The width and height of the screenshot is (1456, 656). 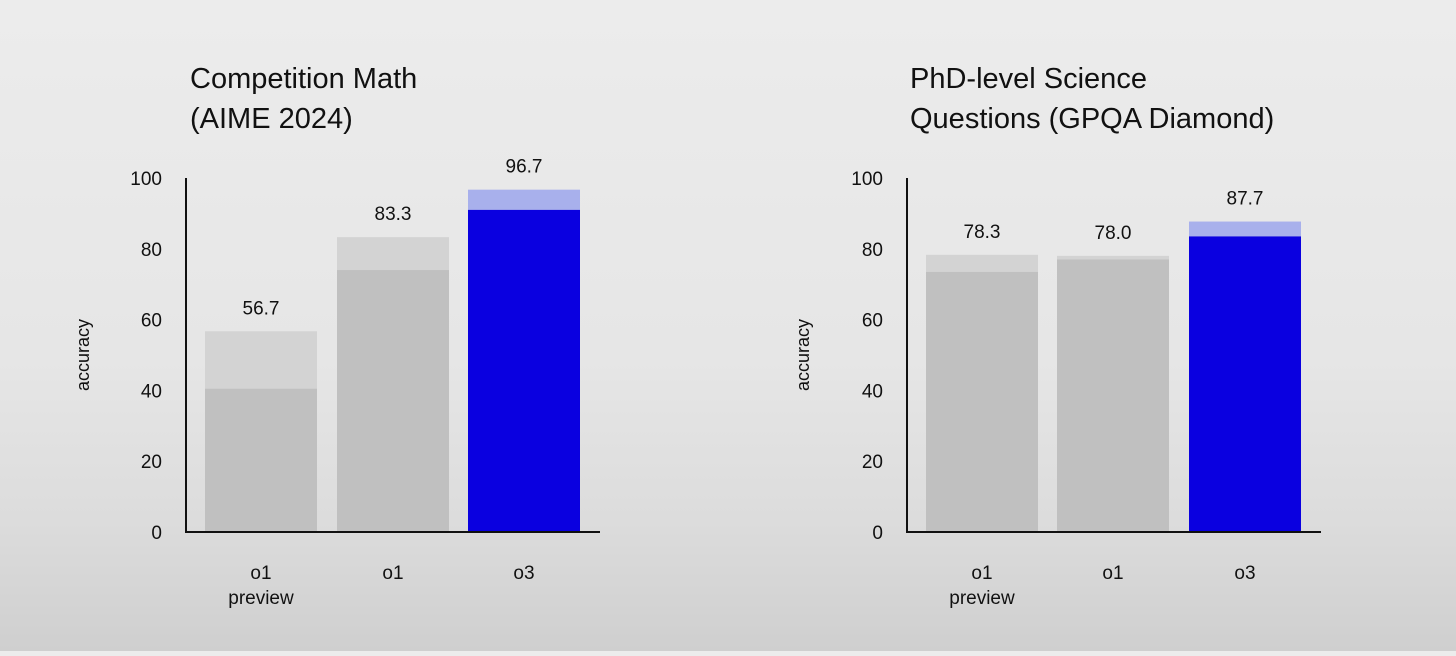 I want to click on chart-title-line: PhD-level Science, so click(x=1028, y=79).